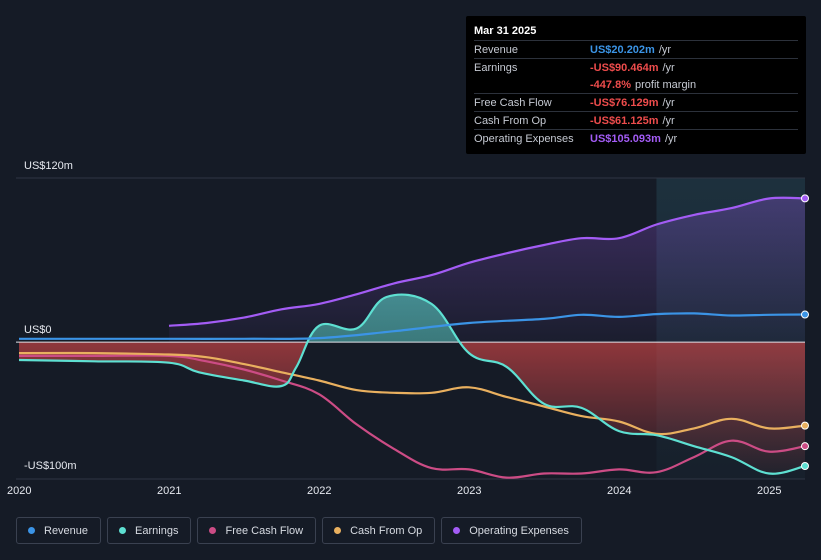  I want to click on free-cash-flow-end-point, so click(805, 446).